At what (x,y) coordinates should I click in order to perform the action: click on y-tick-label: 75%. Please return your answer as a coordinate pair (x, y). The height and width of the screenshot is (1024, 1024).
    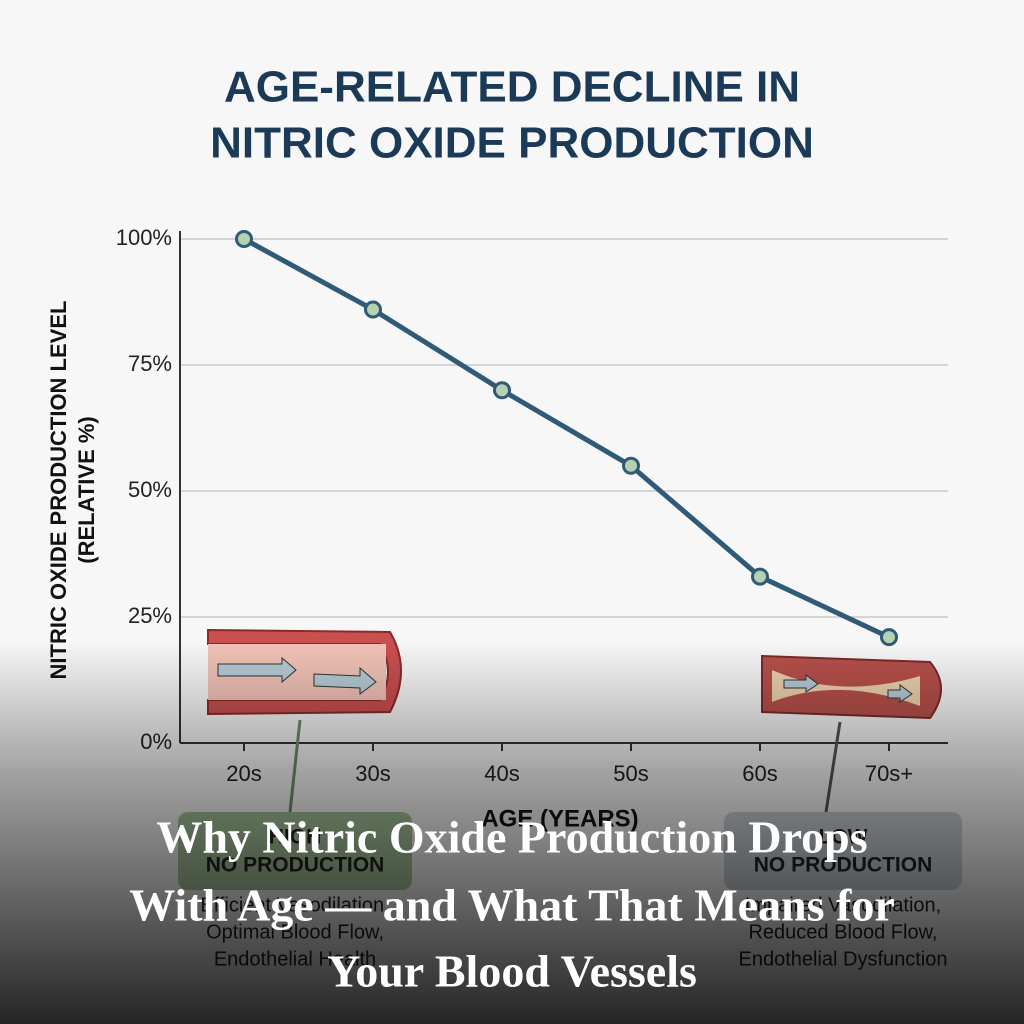
    Looking at the image, I should click on (150, 363).